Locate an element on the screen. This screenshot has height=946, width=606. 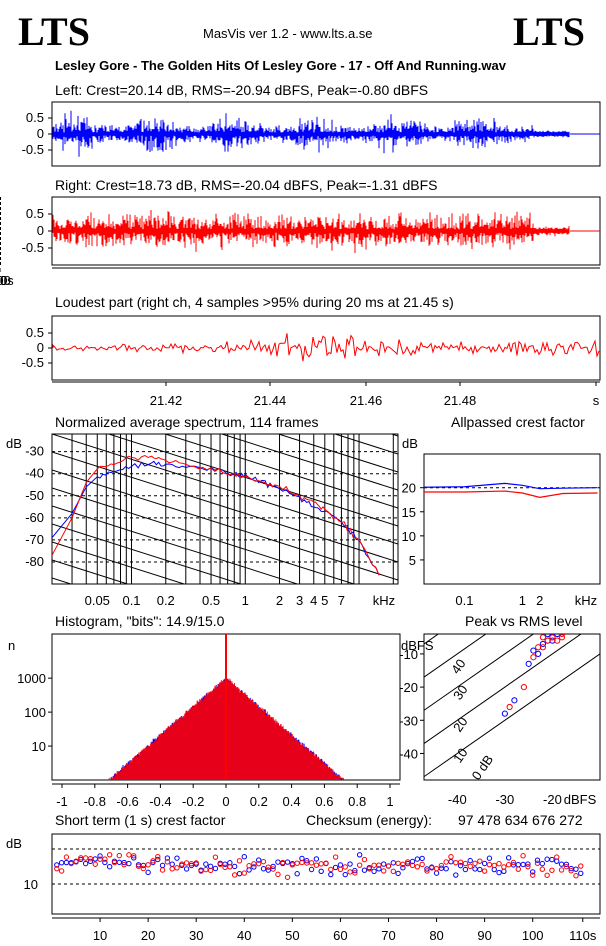
loudest-xtick-label: s is located at coordinates (596, 400).